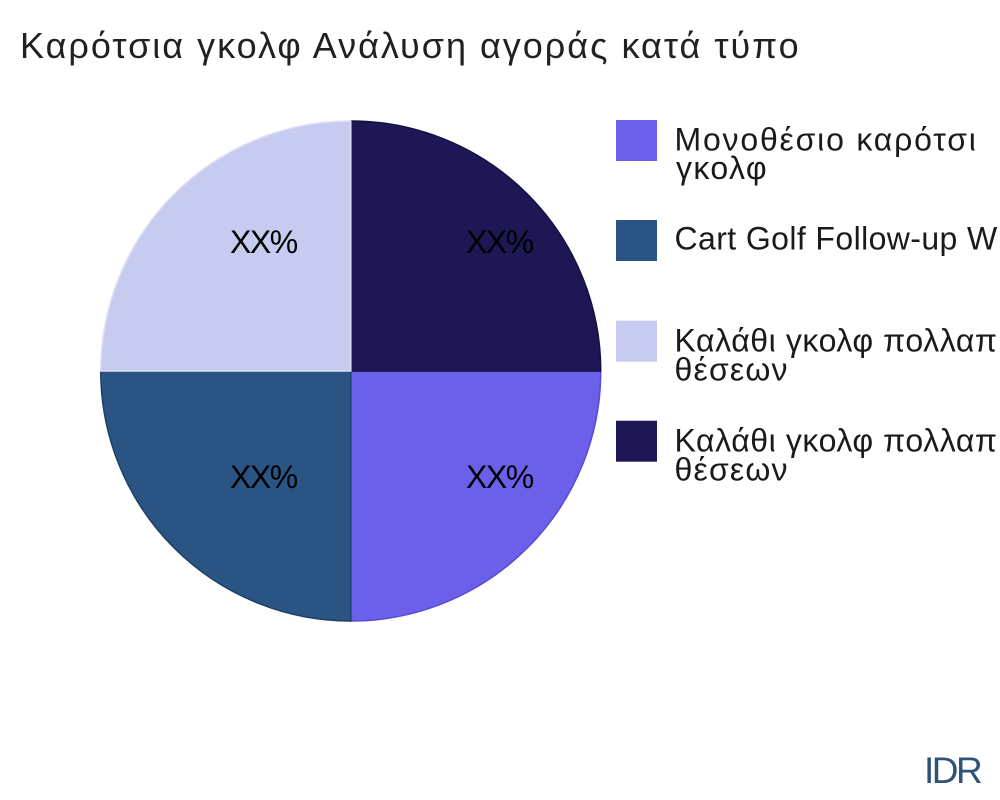 The image size is (1000, 800). What do you see at coordinates (952, 770) in the screenshot?
I see `svg-text: IDR` at bounding box center [952, 770].